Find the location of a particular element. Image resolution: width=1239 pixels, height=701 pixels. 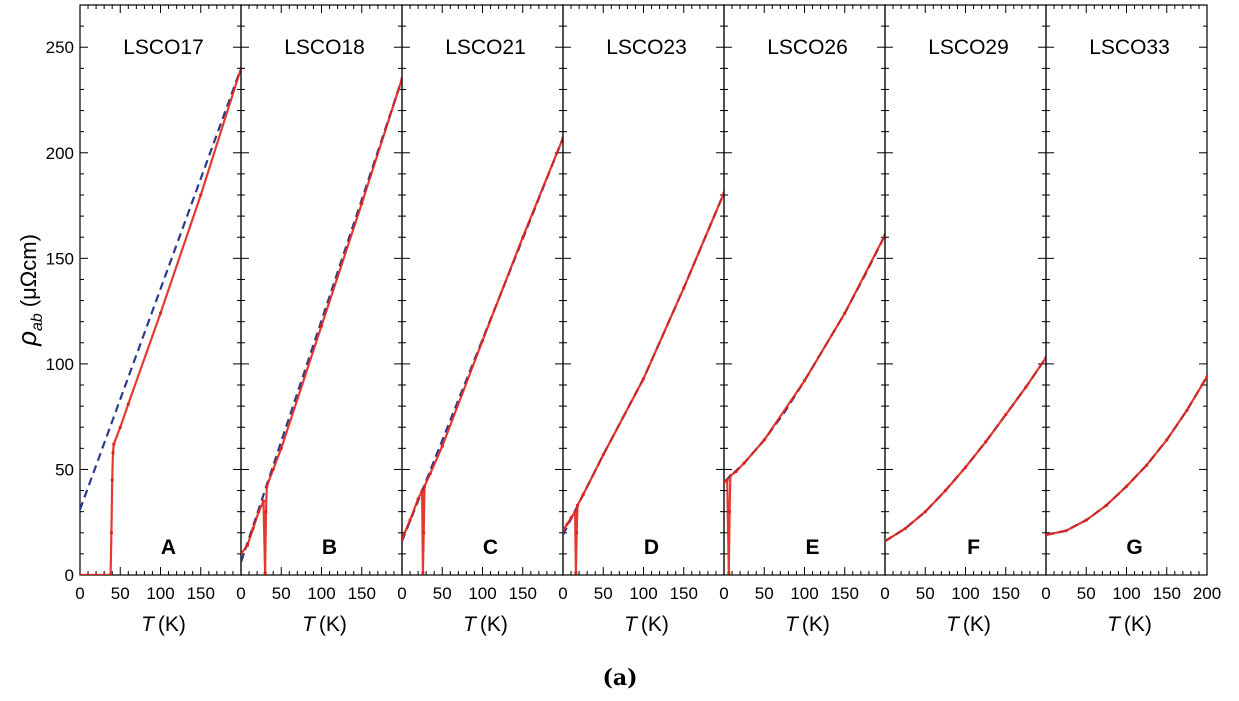

panel-sample-label: LSCO17 is located at coordinates (163, 47).